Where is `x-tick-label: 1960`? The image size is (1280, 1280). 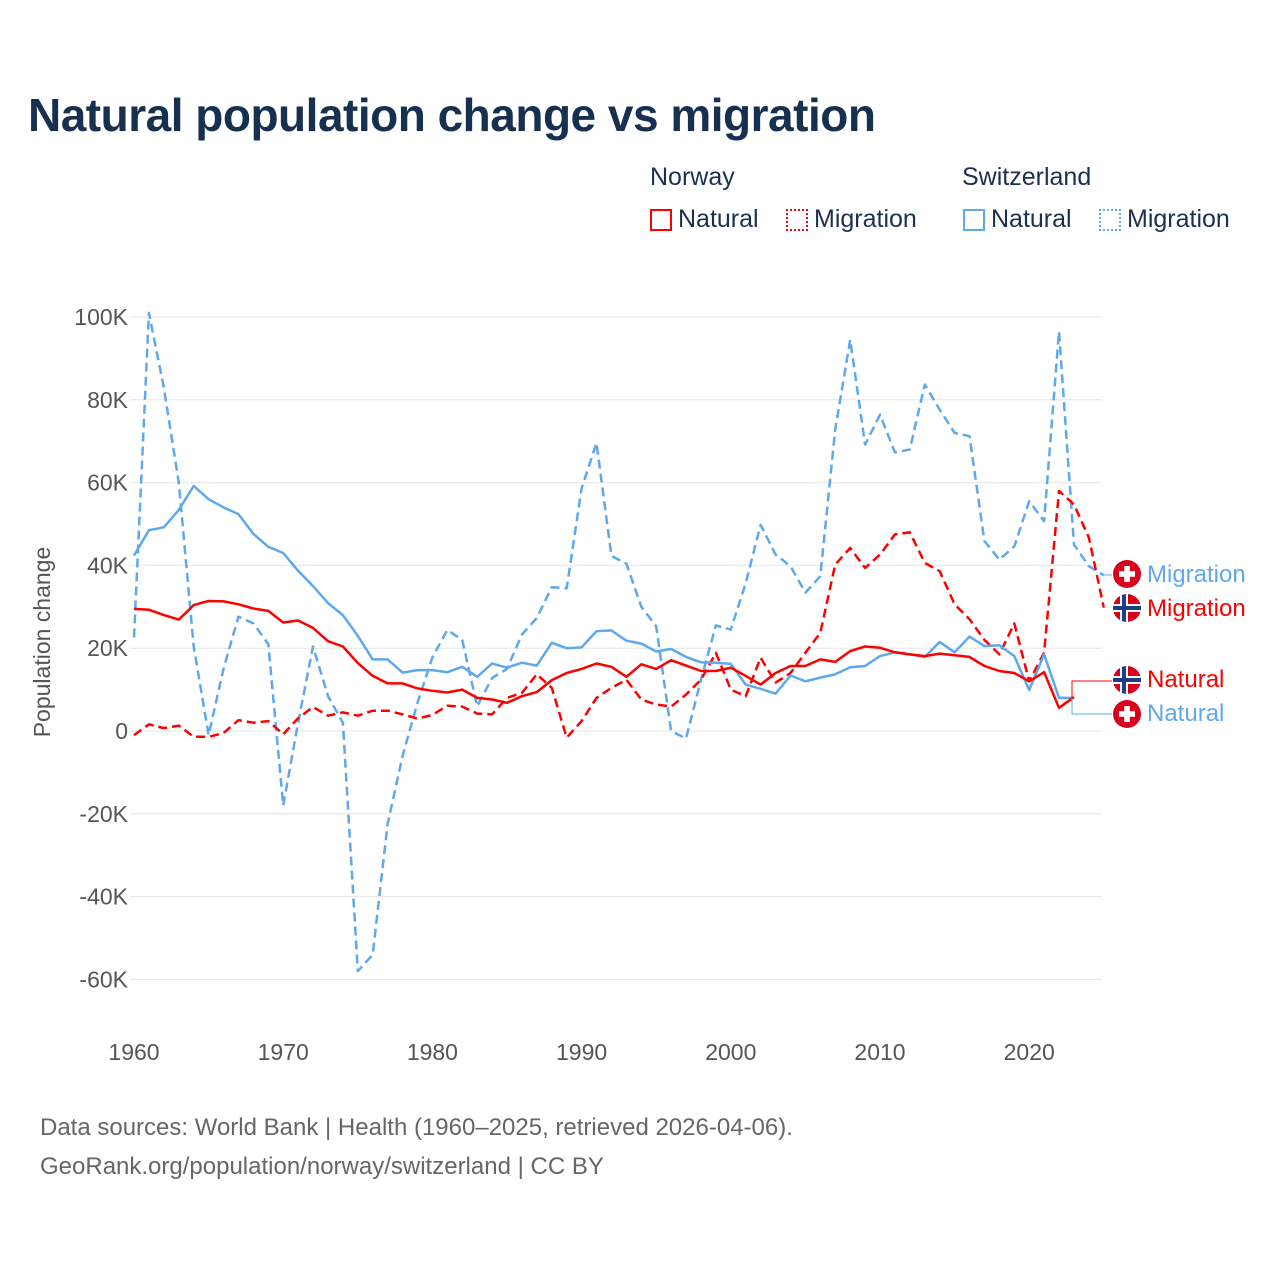
x-tick-label: 1960 is located at coordinates (133, 1052).